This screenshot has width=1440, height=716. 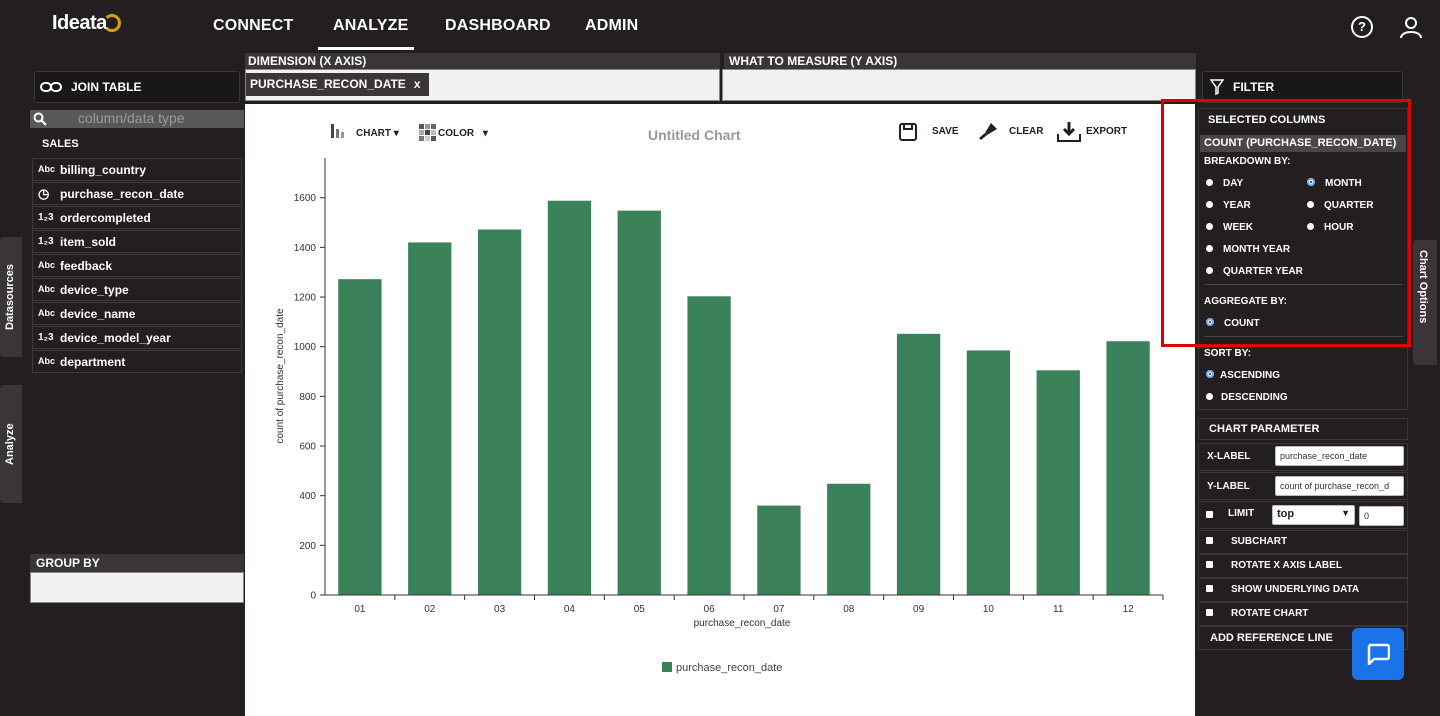 What do you see at coordinates (1209, 564) in the screenshot?
I see `rotate-x-checkbox` at bounding box center [1209, 564].